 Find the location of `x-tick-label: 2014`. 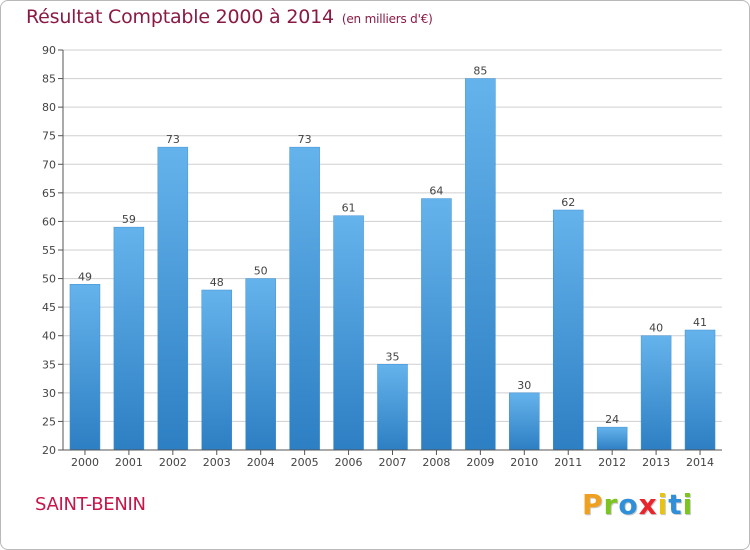

x-tick-label: 2014 is located at coordinates (700, 462).